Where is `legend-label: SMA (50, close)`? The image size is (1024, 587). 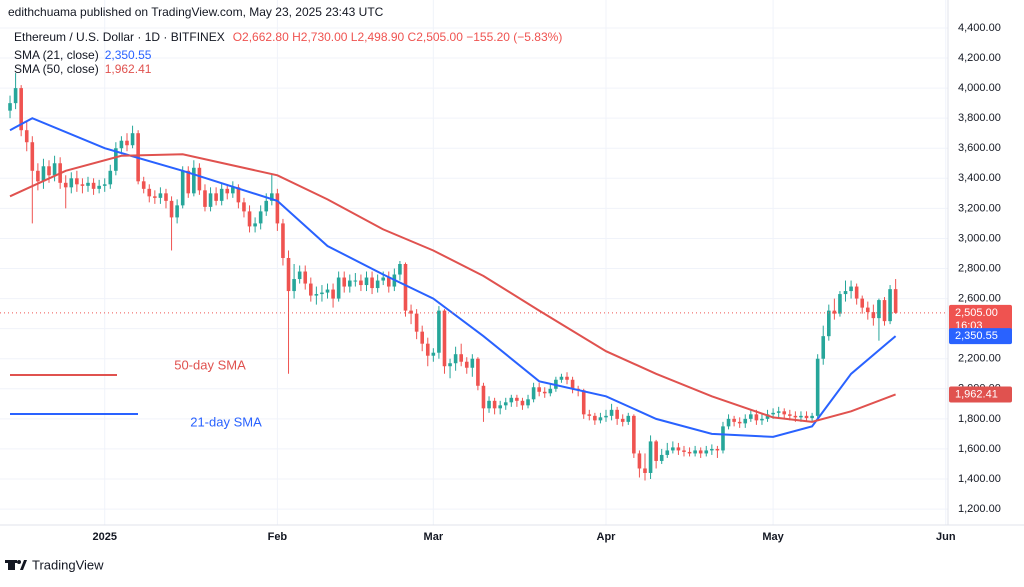 legend-label: SMA (50, close) is located at coordinates (56, 69).